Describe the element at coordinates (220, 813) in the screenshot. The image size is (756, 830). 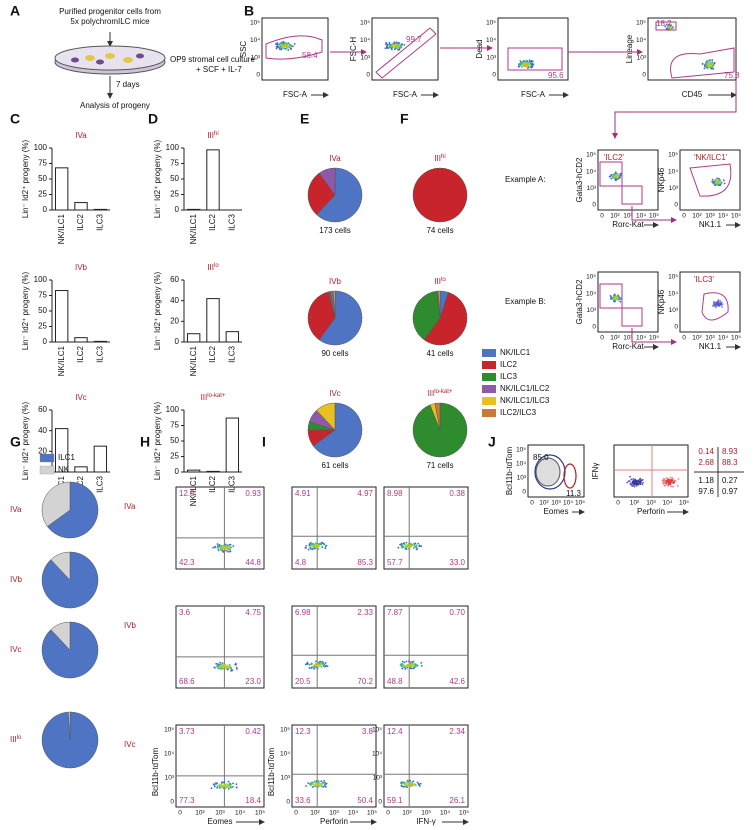
I see `x-tick-label: 10³` at that location.